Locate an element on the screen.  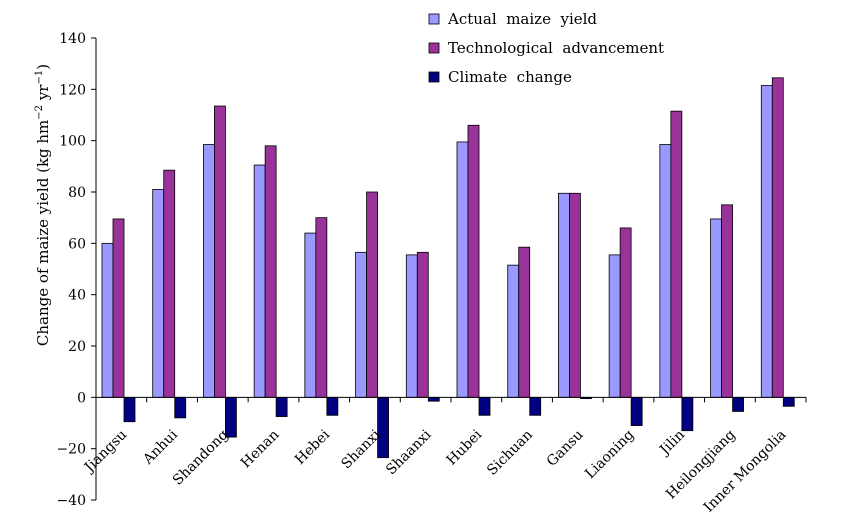
x-category-label: Shandong is located at coordinates (201, 458).